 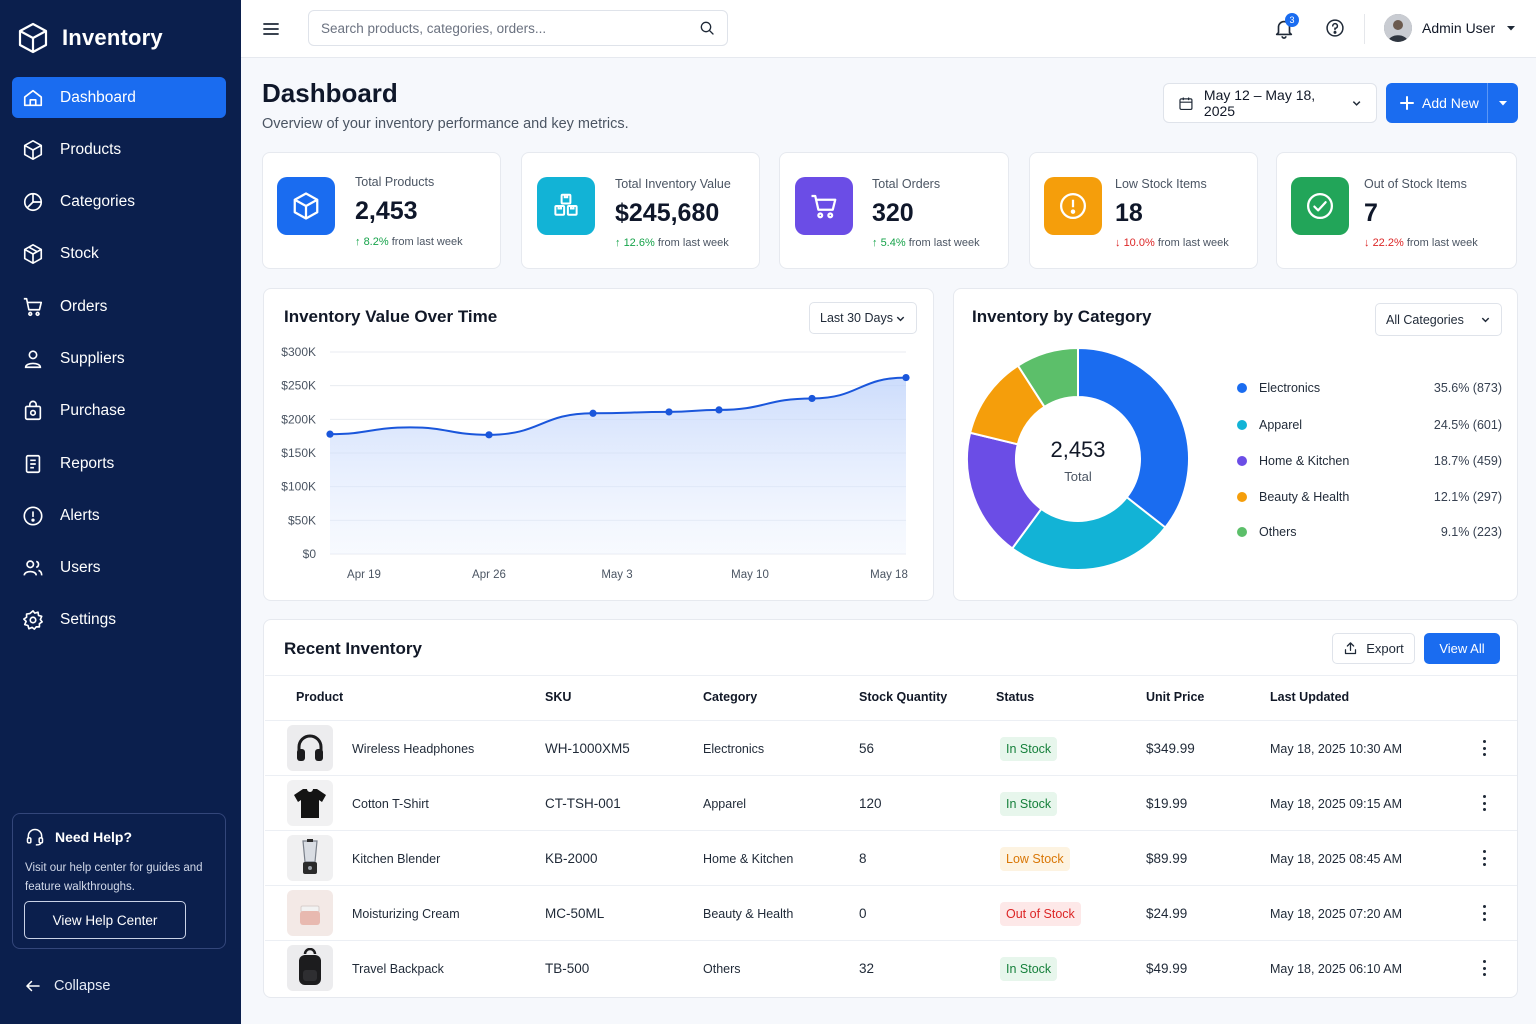 I want to click on category-filter-select: All Categories, so click(x=1438, y=319).